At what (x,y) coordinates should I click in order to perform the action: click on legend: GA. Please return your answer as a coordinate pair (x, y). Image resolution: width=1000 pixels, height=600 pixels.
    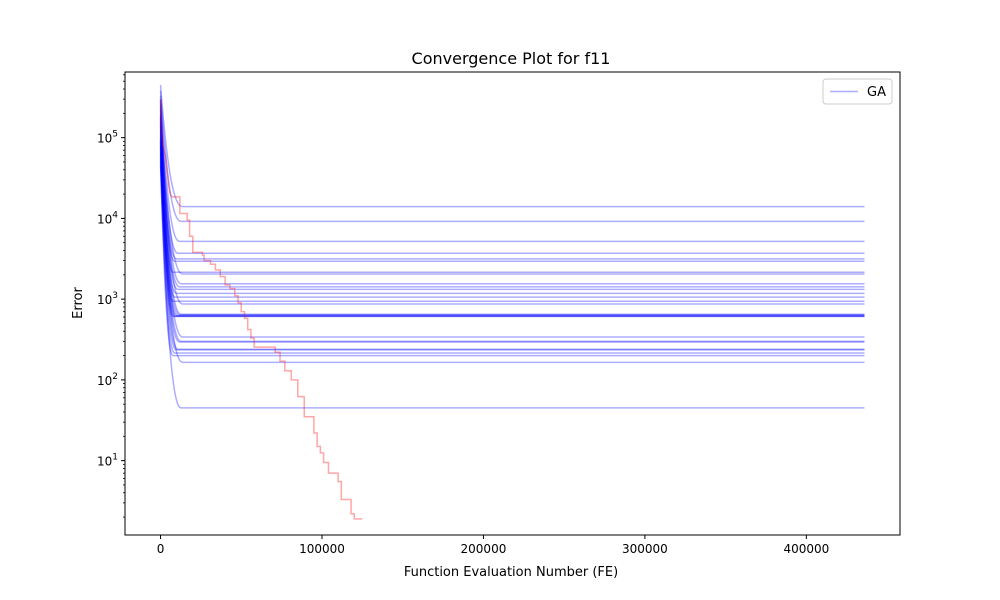
    Looking at the image, I should click on (857, 91).